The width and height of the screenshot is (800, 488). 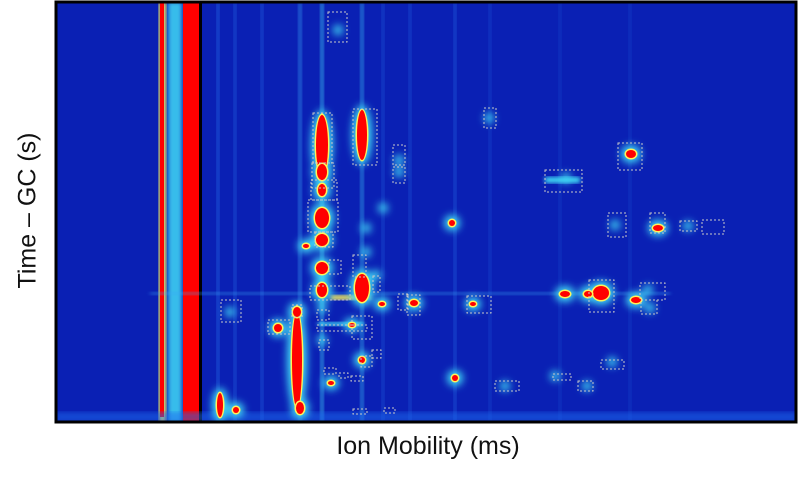 What do you see at coordinates (192, 212) in the screenshot?
I see `reactant-band-red` at bounding box center [192, 212].